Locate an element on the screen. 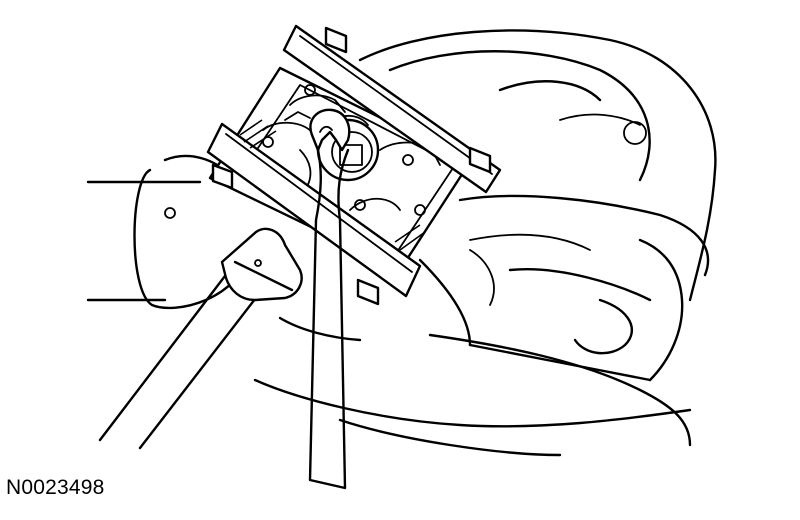 This screenshot has width=800, height=520. wrench is located at coordinates (329, 299).